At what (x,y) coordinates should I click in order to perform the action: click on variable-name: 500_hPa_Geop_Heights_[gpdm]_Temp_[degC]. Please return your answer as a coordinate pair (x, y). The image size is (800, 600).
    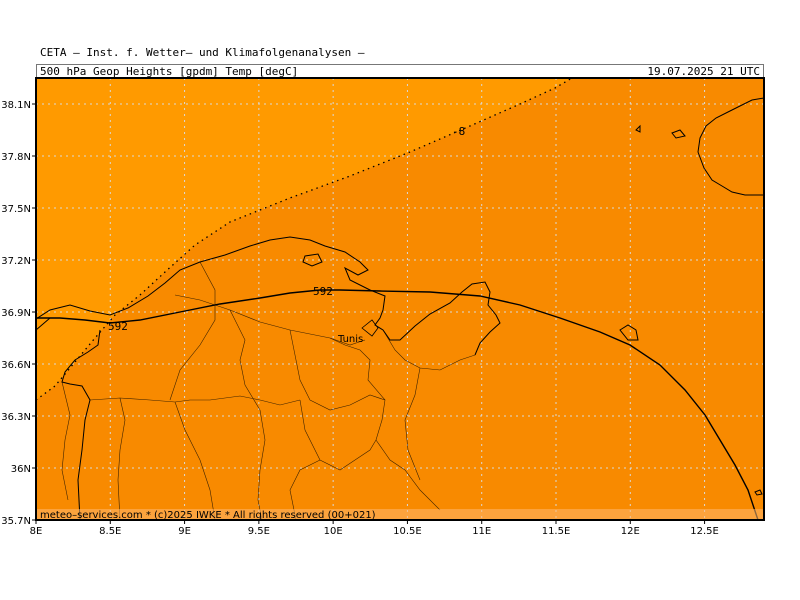
    Looking at the image, I should click on (169, 71).